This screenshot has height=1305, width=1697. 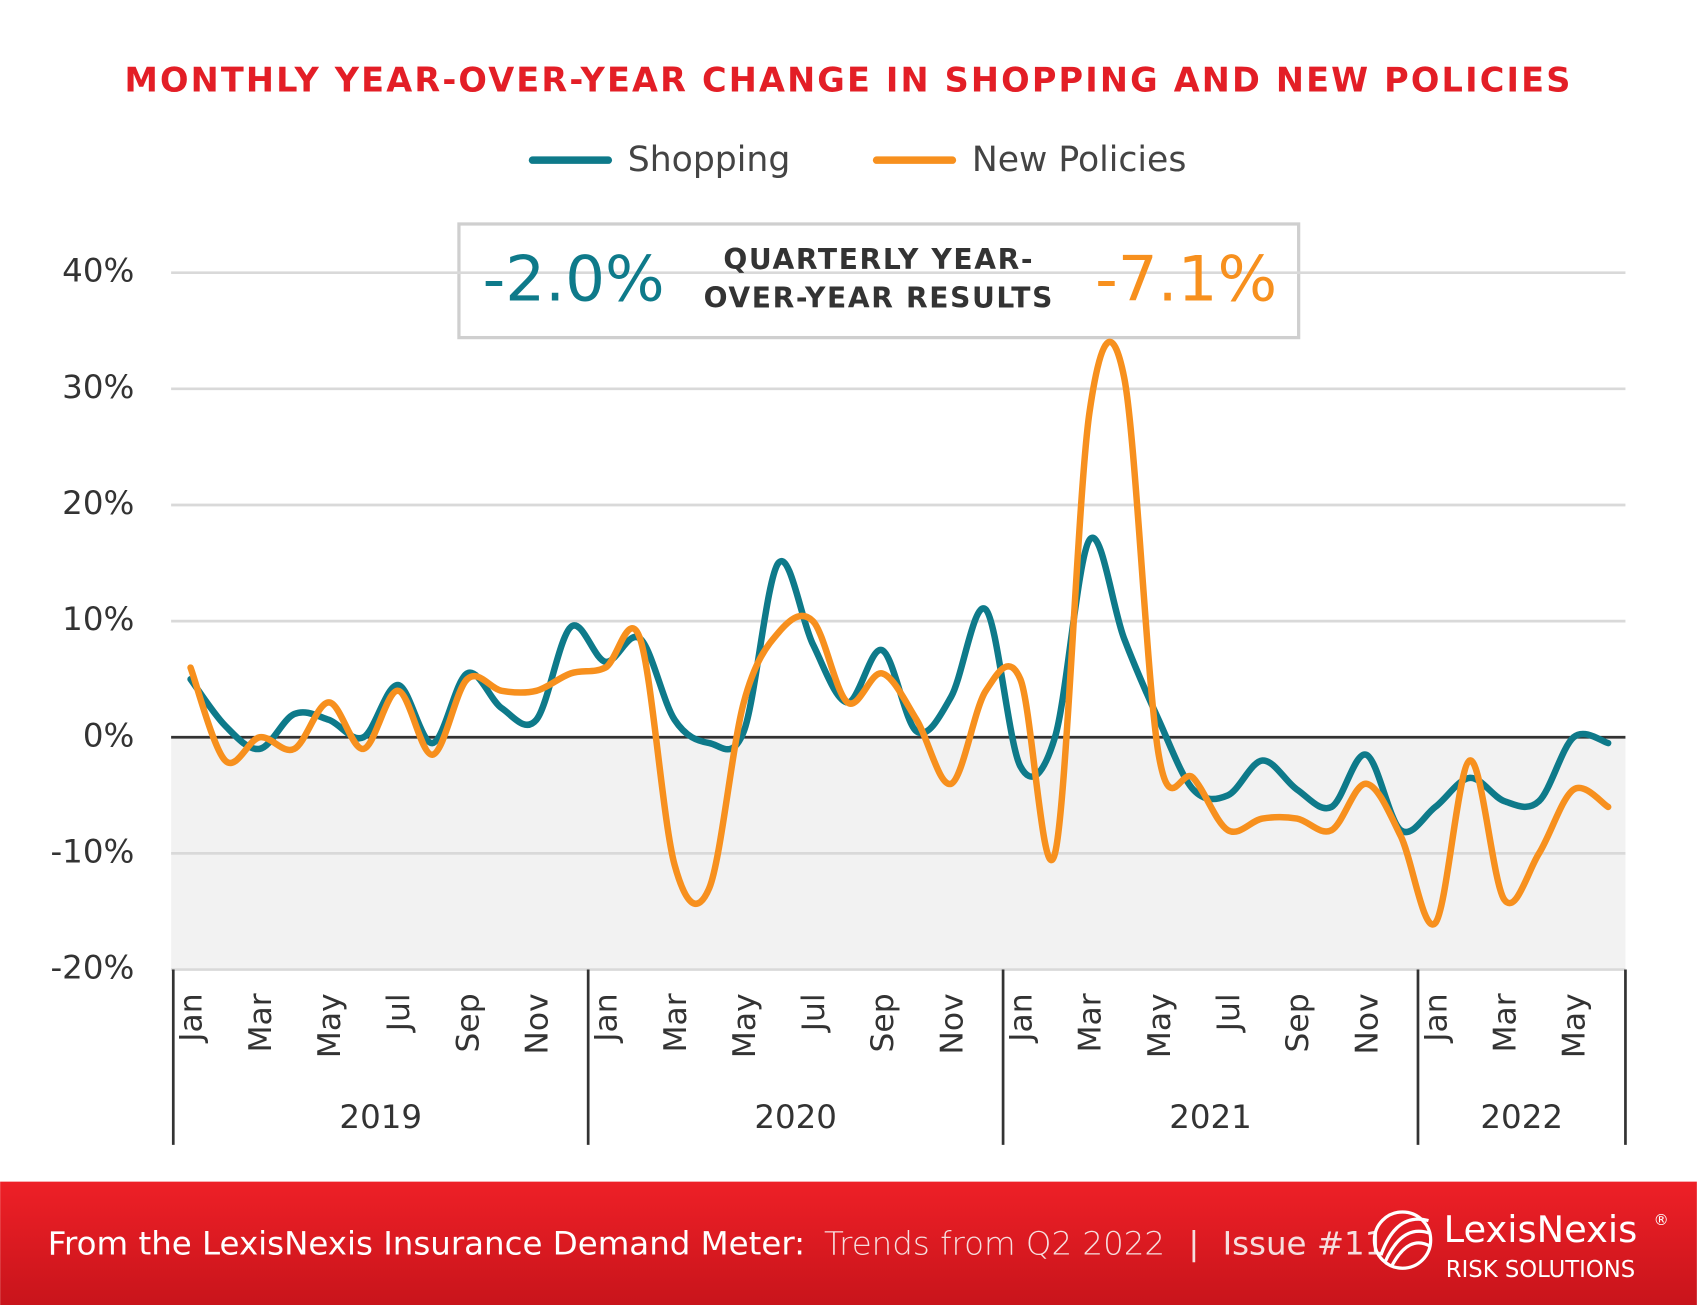 I want to click on annotation-new-policies: -7.1%, so click(x=1186, y=279).